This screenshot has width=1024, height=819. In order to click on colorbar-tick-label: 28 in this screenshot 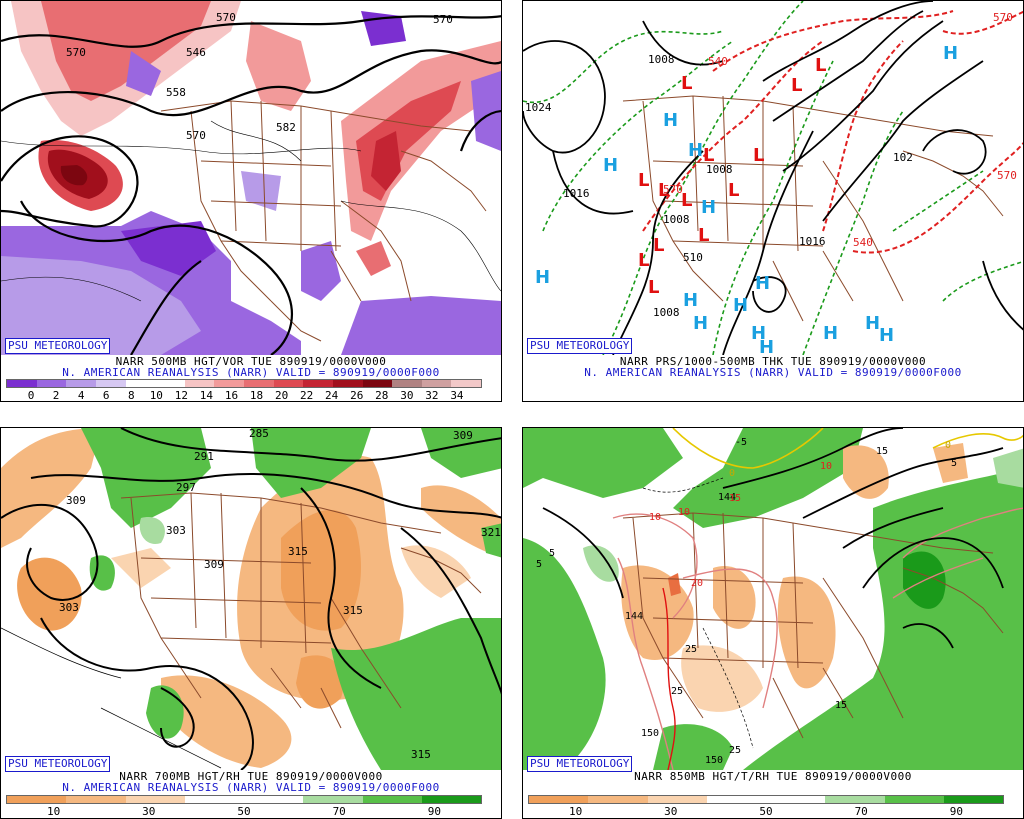, I will do `click(382, 395)`.